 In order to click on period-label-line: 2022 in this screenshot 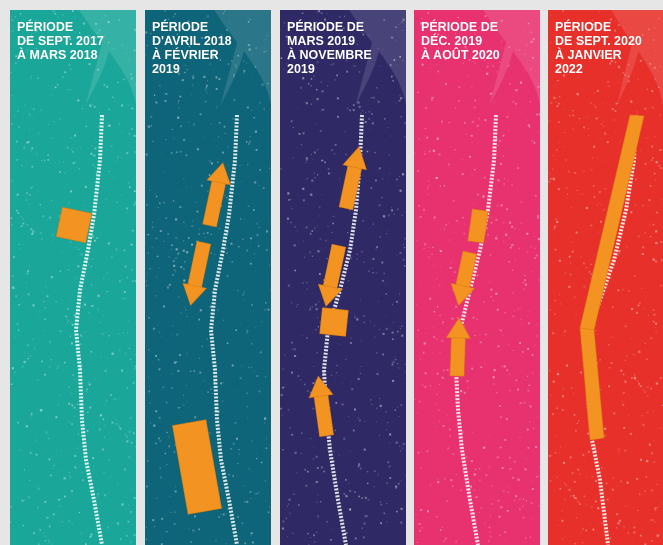, I will do `click(569, 69)`.